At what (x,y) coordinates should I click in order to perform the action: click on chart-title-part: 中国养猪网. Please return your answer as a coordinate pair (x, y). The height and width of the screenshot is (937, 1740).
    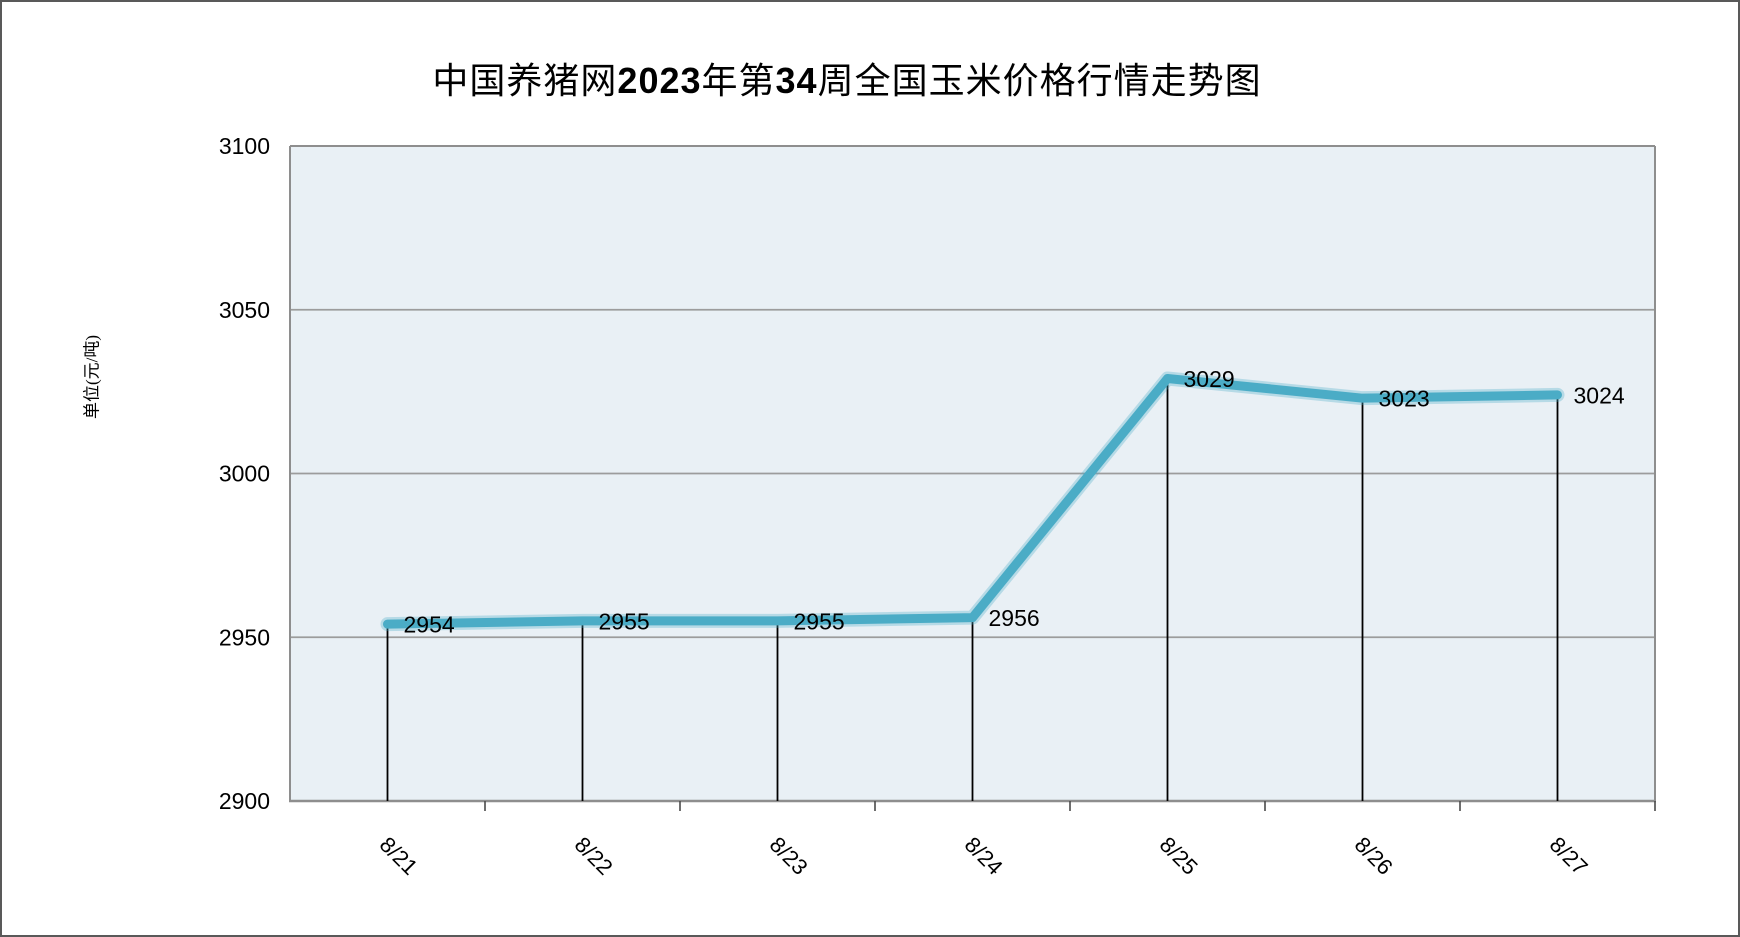
    Looking at the image, I should click on (525, 81).